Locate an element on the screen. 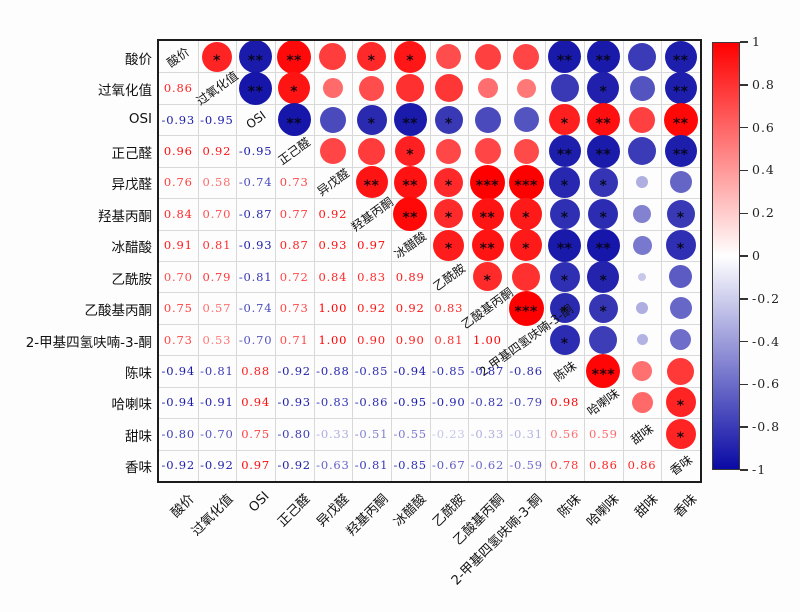 The height and width of the screenshot is (612, 800). corr-value: -0.23 is located at coordinates (449, 433).